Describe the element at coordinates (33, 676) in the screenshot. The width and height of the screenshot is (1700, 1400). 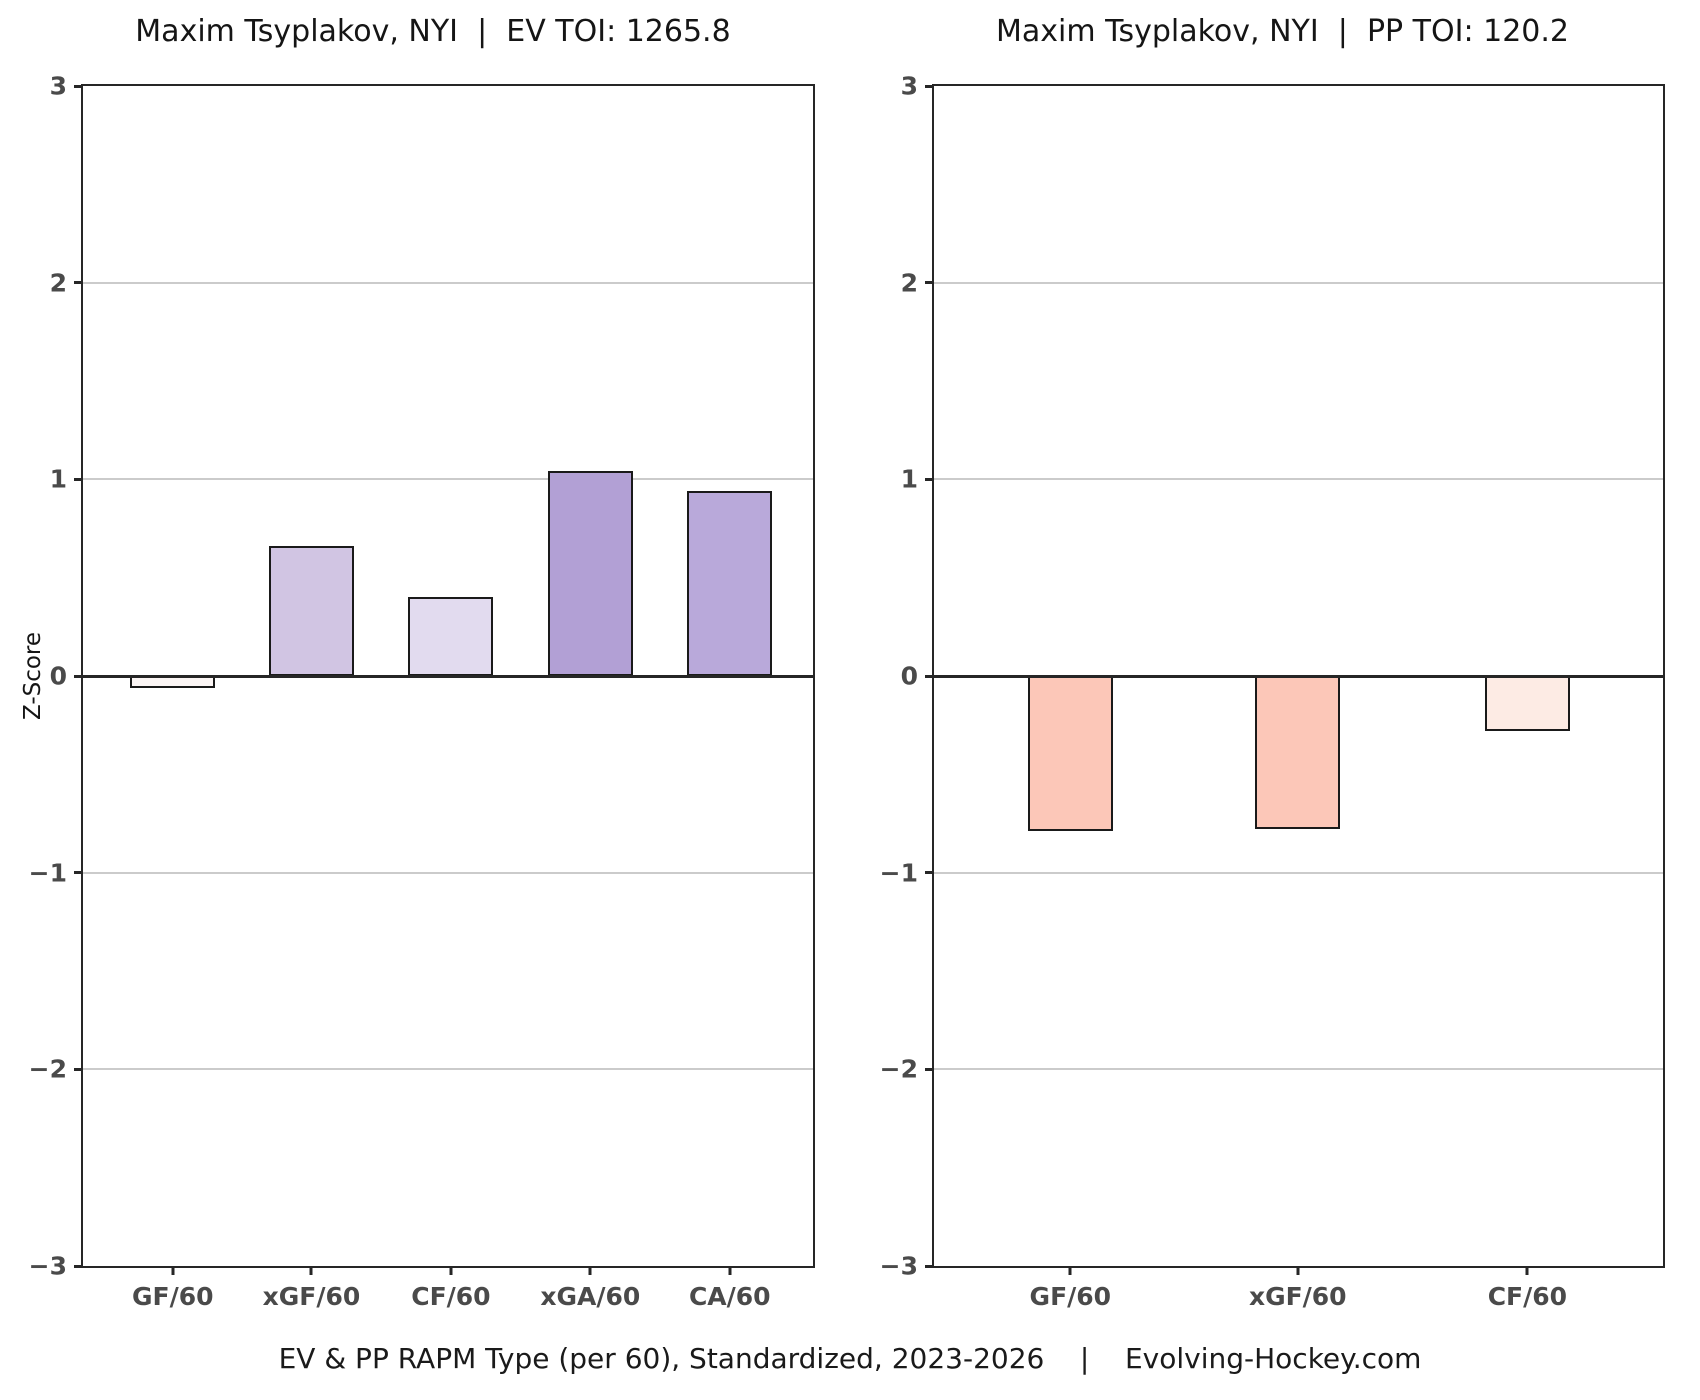
I see `y-axis-label: Z-Score` at that location.